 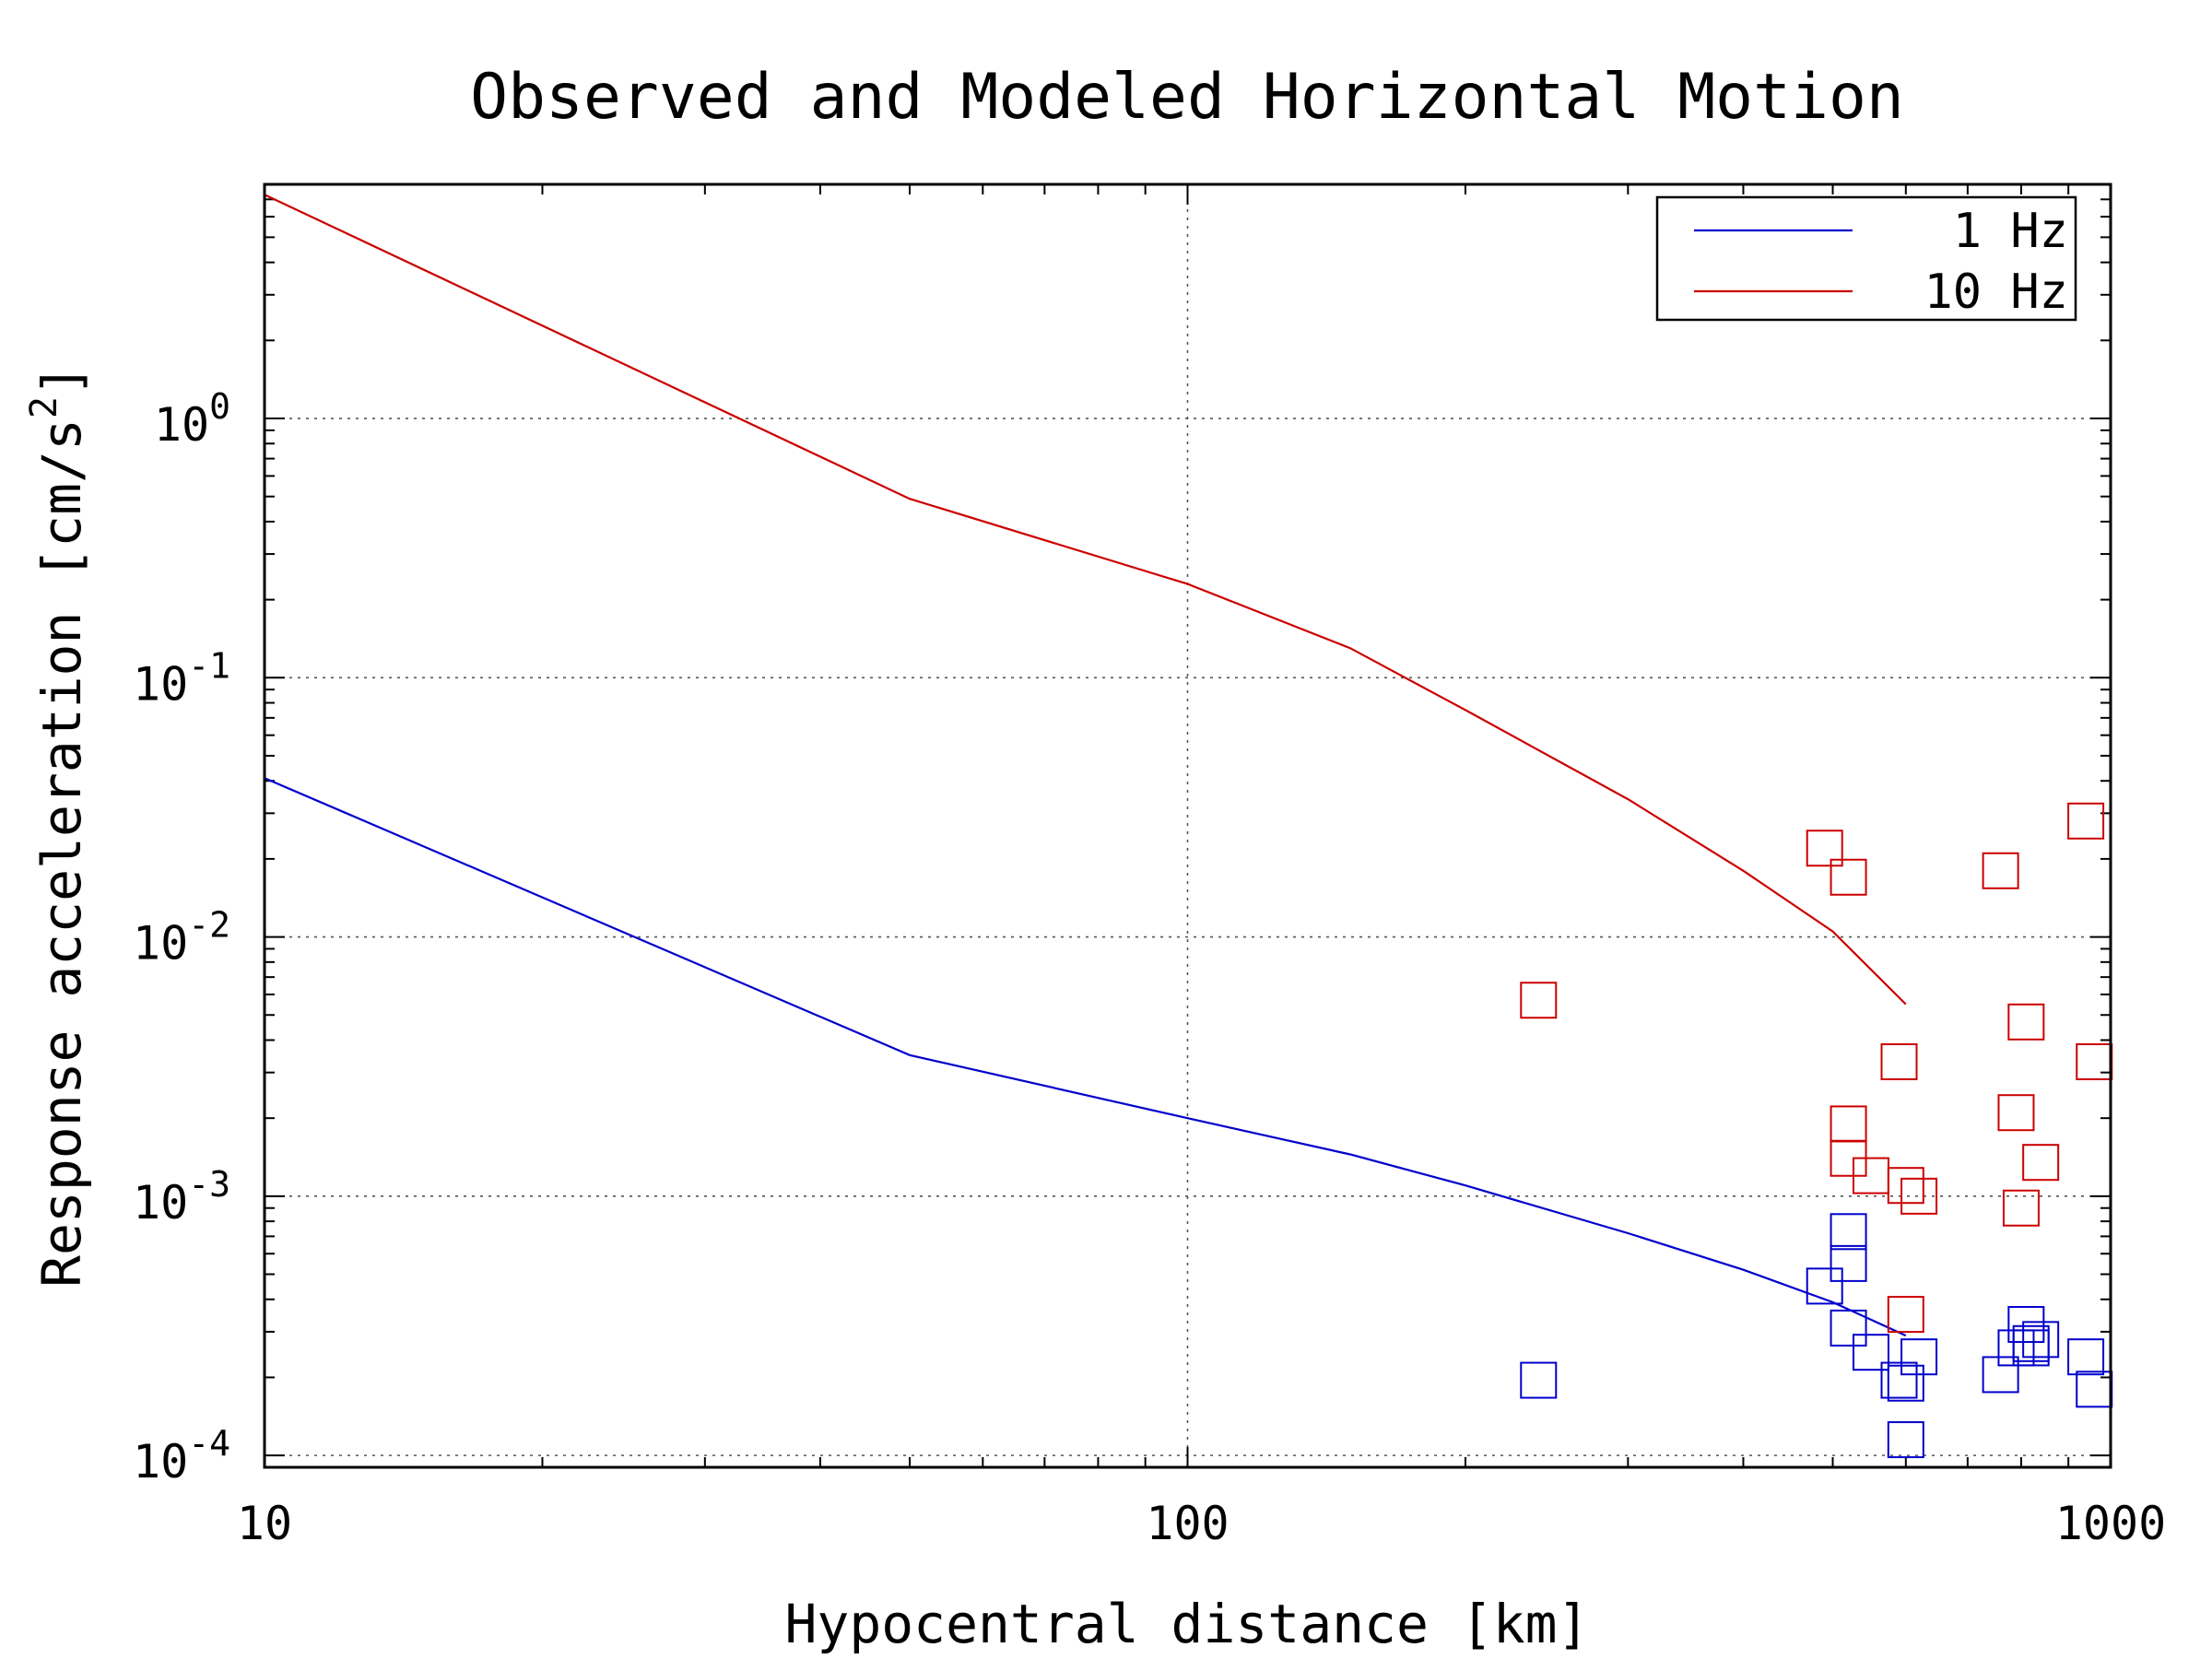 What do you see at coordinates (61, 853) in the screenshot?
I see `y-axis-label-main: Response acceleration [cm/s` at bounding box center [61, 853].